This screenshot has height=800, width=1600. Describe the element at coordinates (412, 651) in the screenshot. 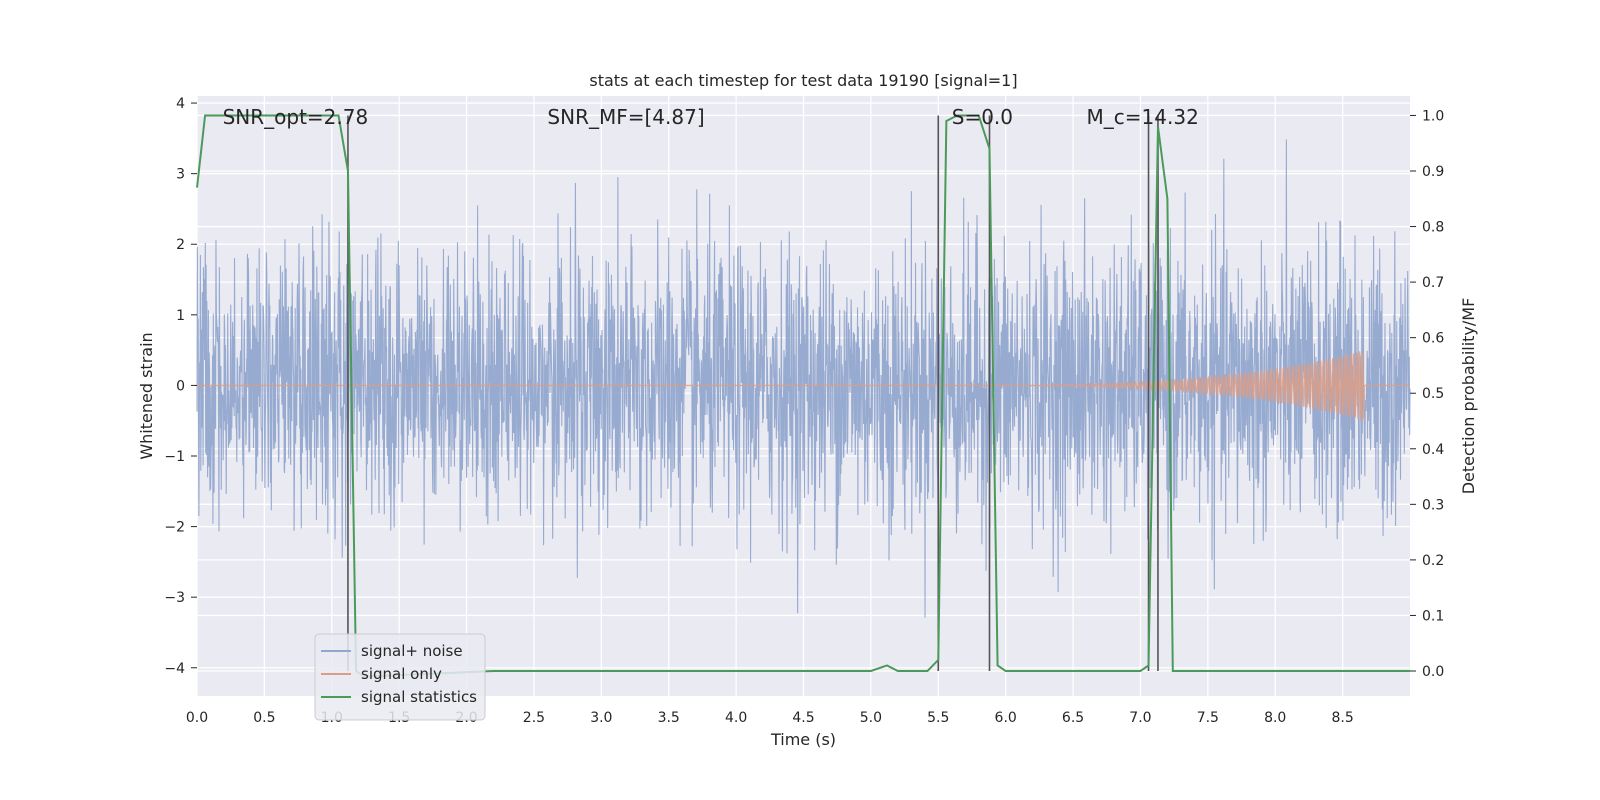

I see `legend-label-signal-noise: signal+ noise` at that location.